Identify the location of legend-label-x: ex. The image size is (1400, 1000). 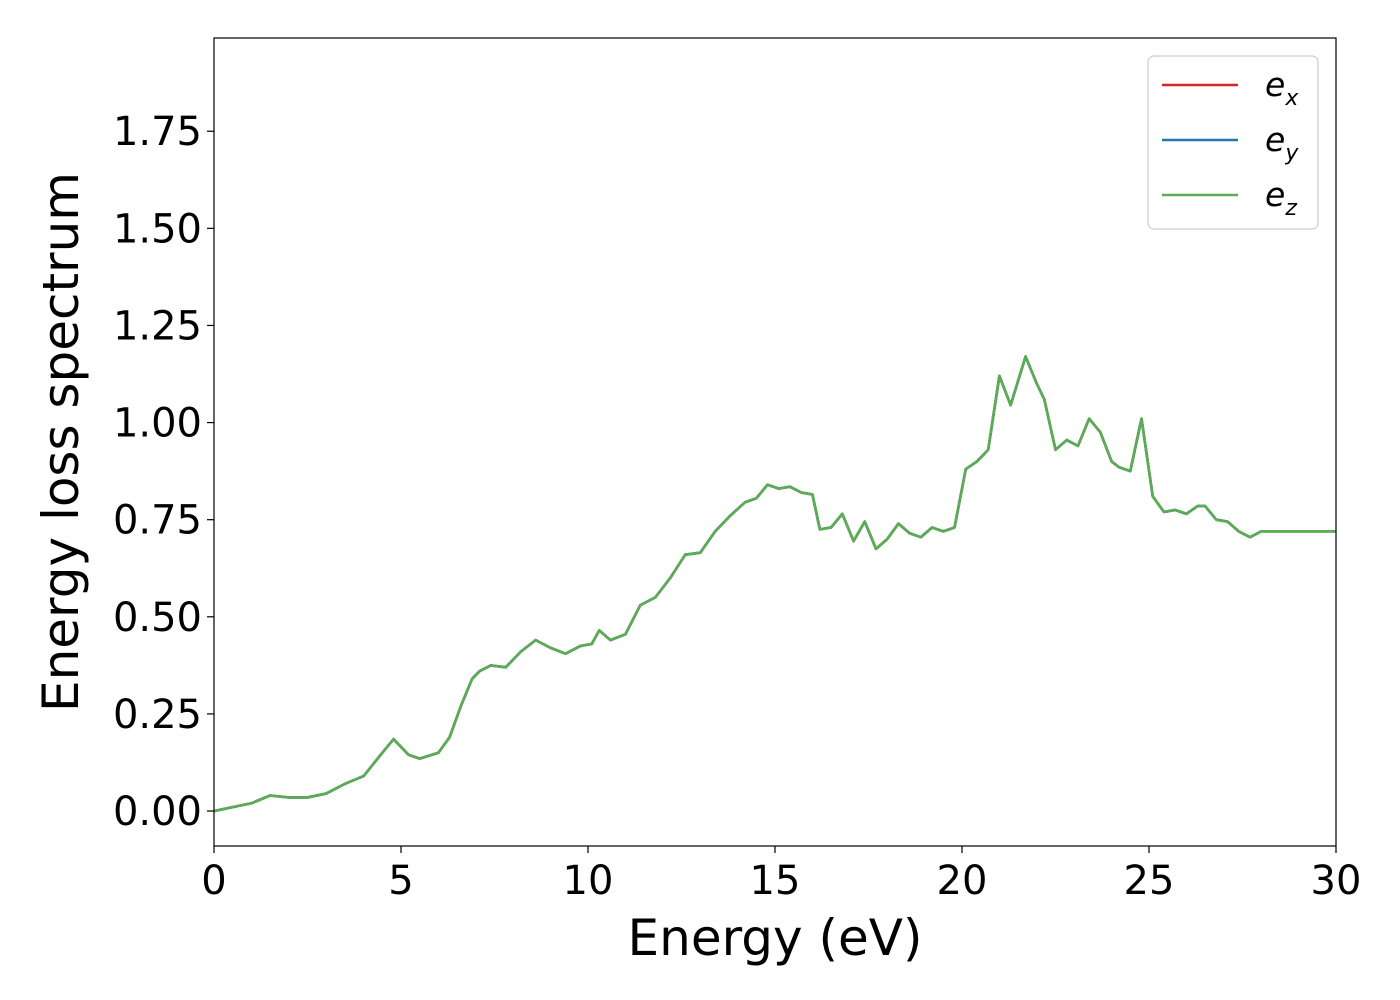
(1282, 88).